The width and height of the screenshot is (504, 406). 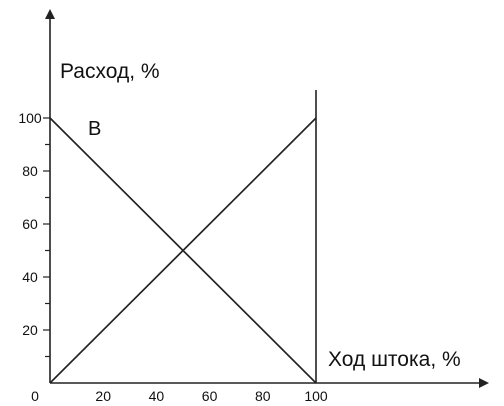 I want to click on x-tick-label: 0, so click(x=35, y=396).